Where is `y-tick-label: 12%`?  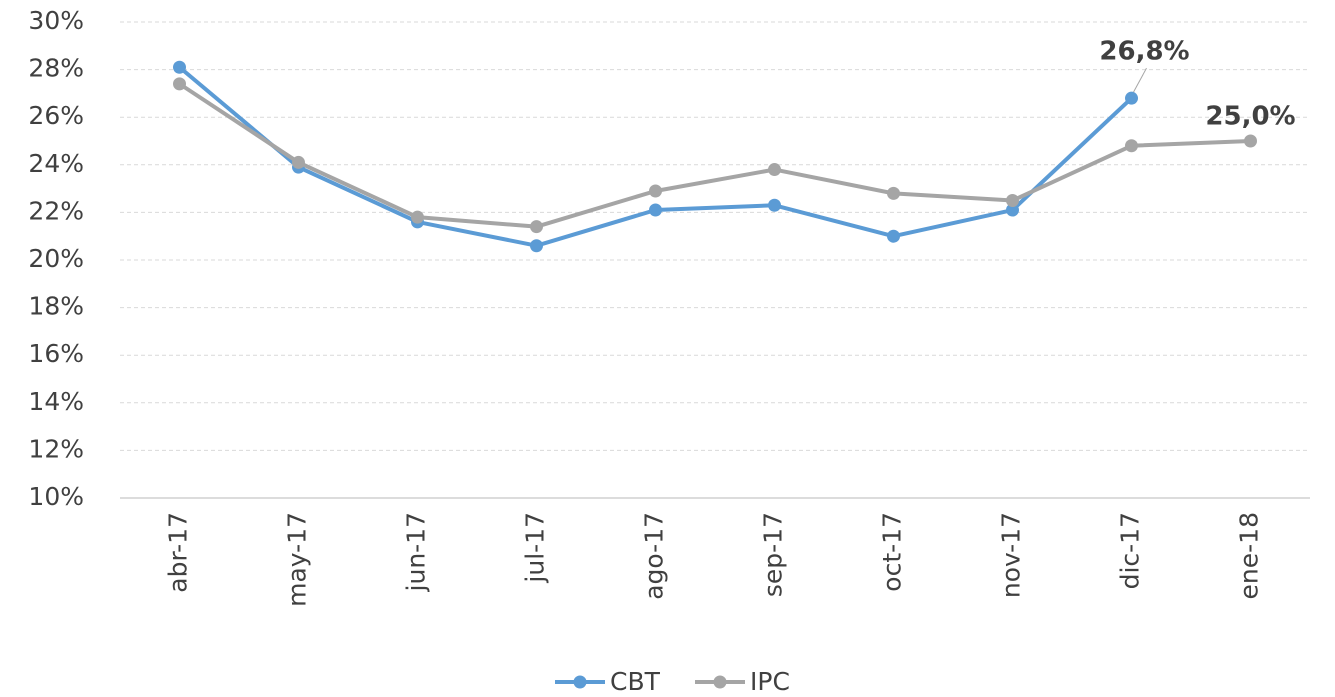
y-tick-label: 12% is located at coordinates (56, 448).